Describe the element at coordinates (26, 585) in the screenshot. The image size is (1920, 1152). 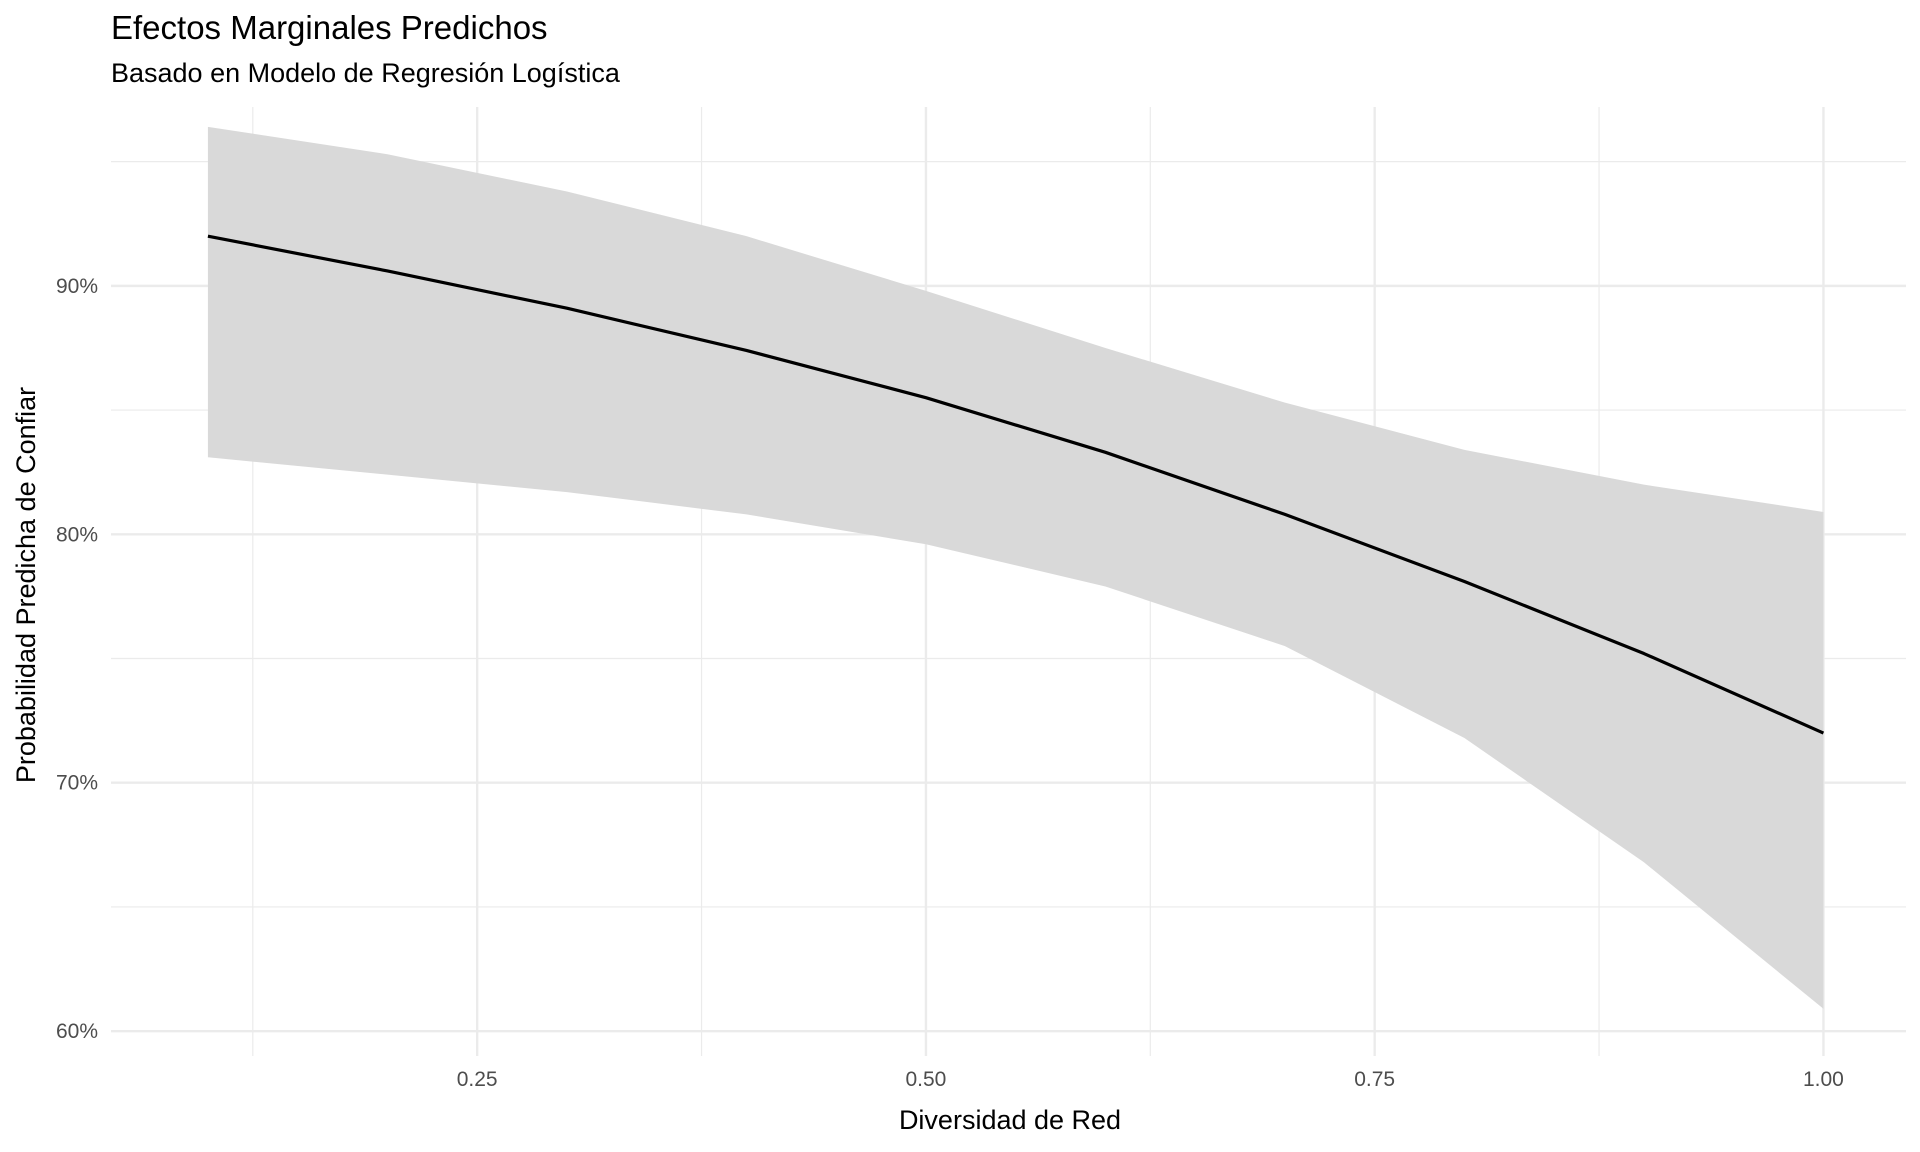
I see `y-axis-title: Probabilidad Predicha de Confiar` at that location.